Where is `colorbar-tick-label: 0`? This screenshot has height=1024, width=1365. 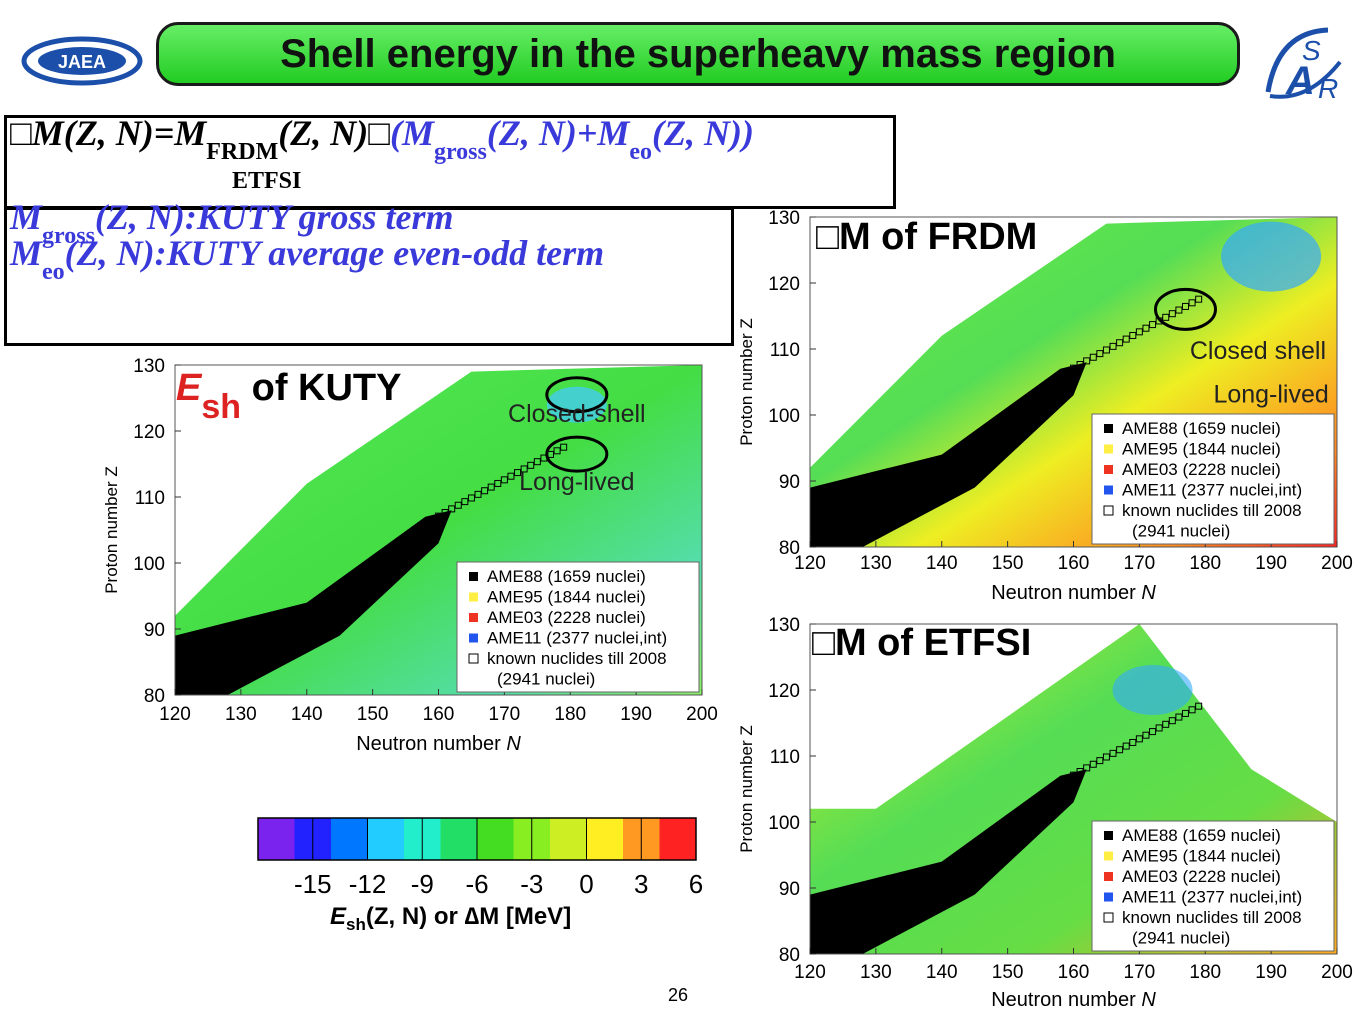 colorbar-tick-label: 0 is located at coordinates (586, 884).